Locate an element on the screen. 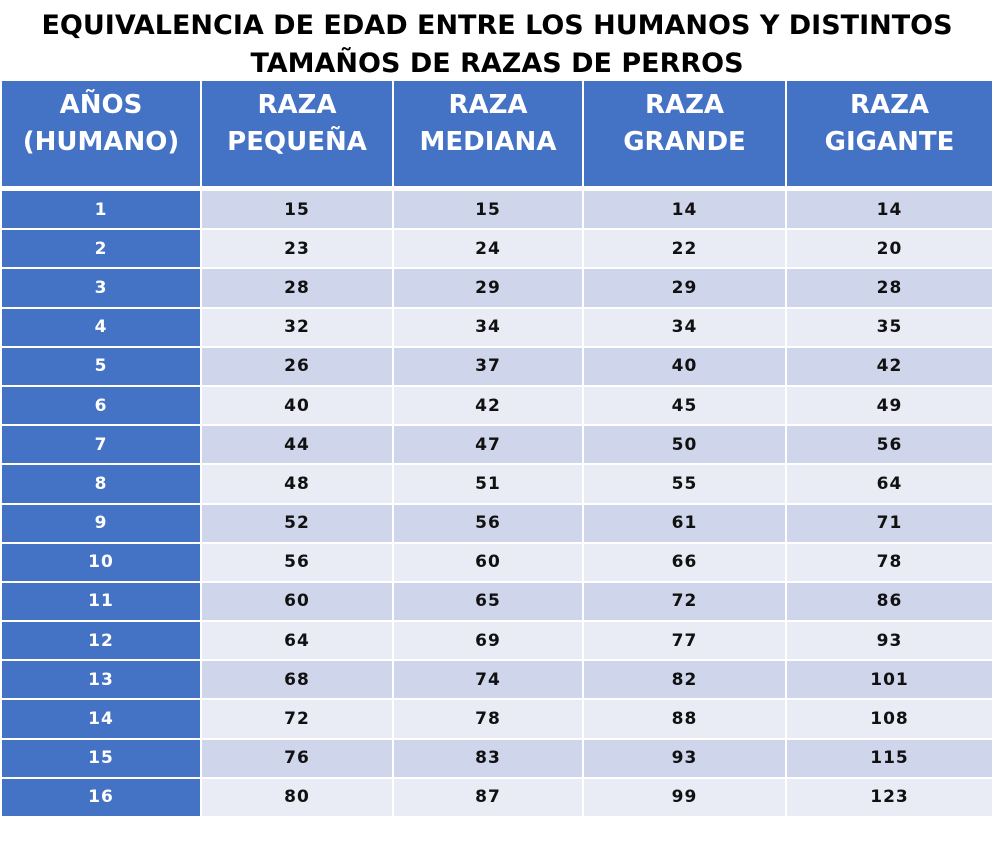  table-row: 3 28 29 29 28 is located at coordinates (497, 289).